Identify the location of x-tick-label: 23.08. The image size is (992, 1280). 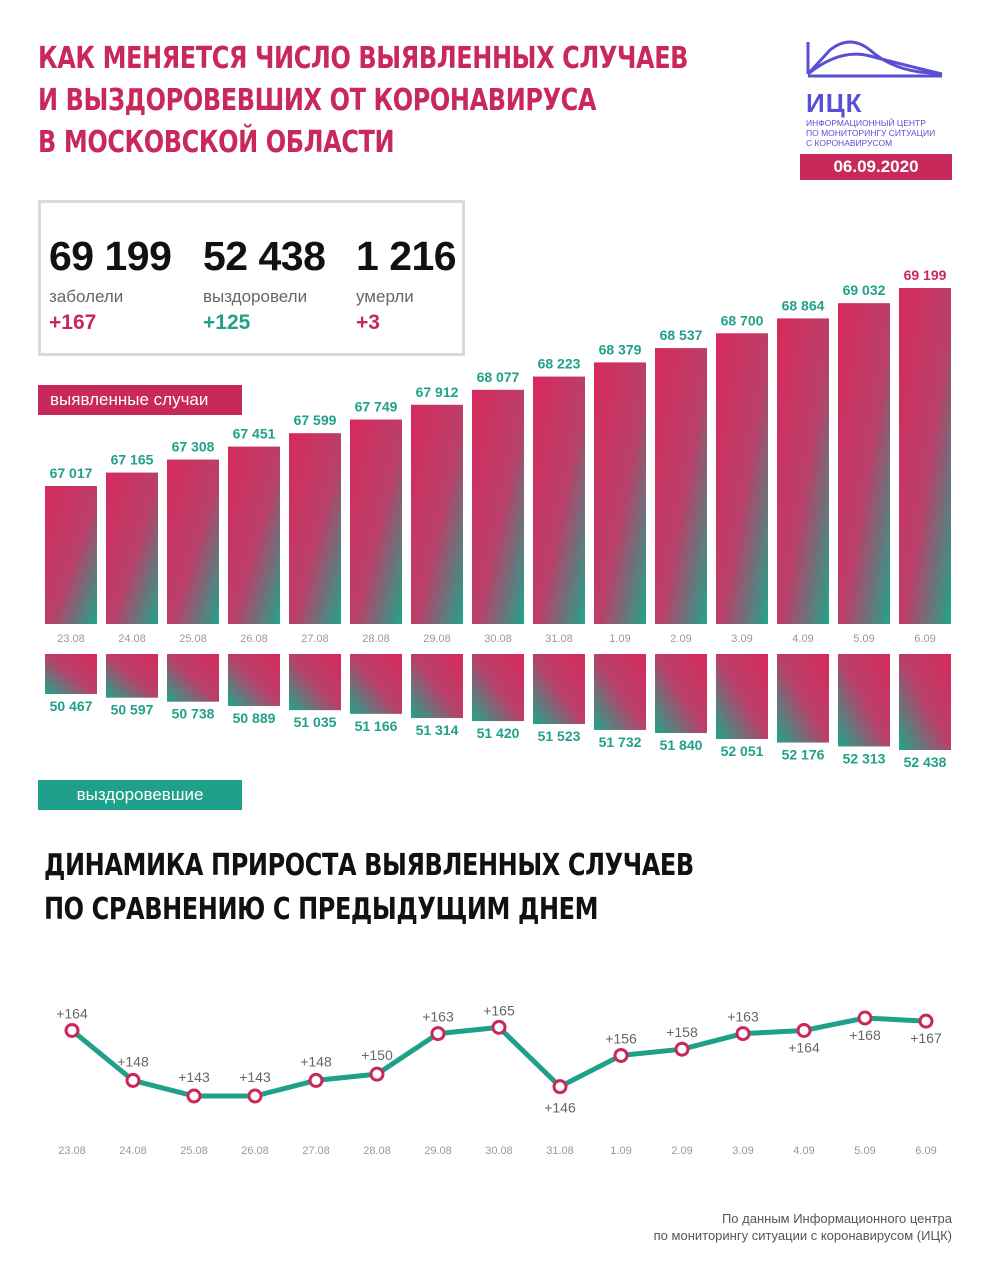
(71, 639).